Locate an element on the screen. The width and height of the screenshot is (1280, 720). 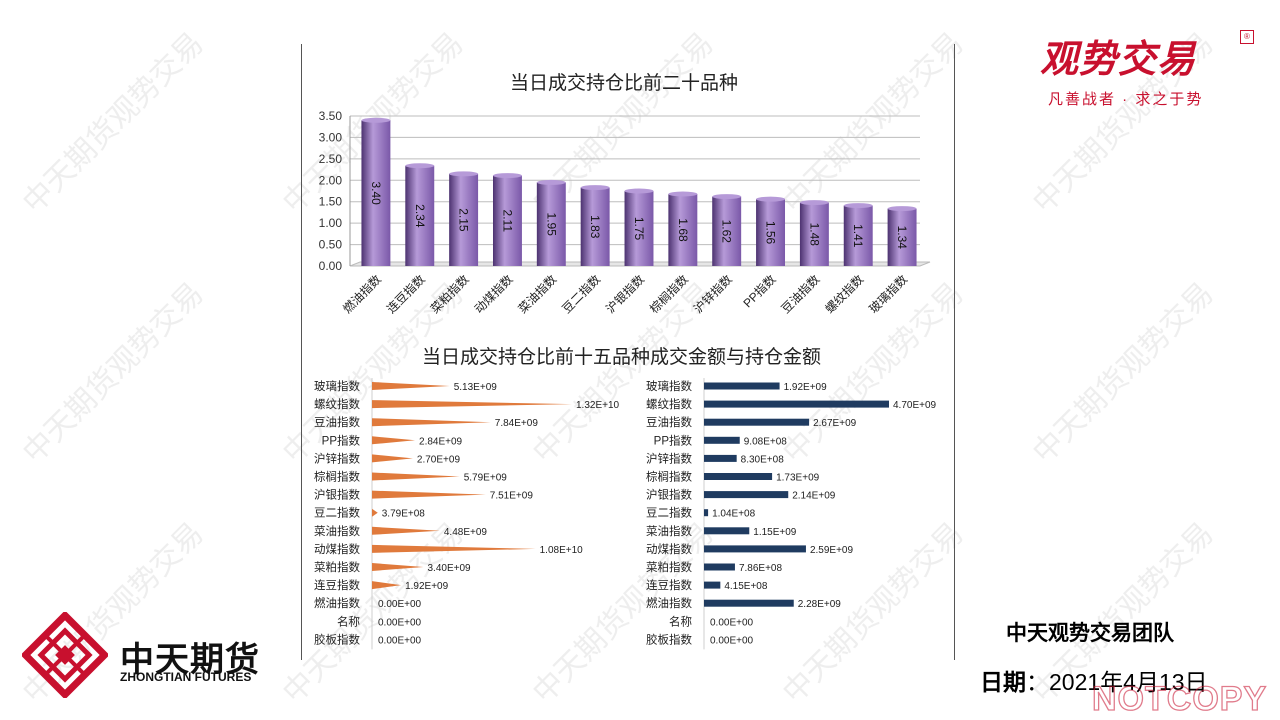
notcopy-stamp: NOTCOPY is located at coordinates (1179, 697).